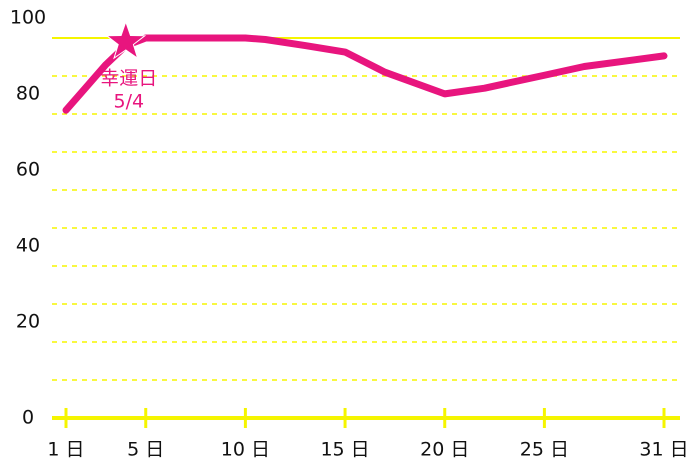 This screenshot has height=467, width=700. I want to click on lucky-day-star, so click(126, 40).